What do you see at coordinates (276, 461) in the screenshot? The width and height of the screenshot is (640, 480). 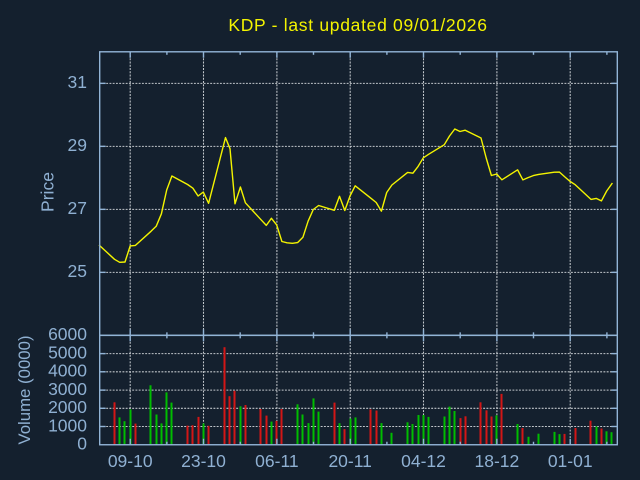 I see `svg-text: 06-11` at bounding box center [276, 461].